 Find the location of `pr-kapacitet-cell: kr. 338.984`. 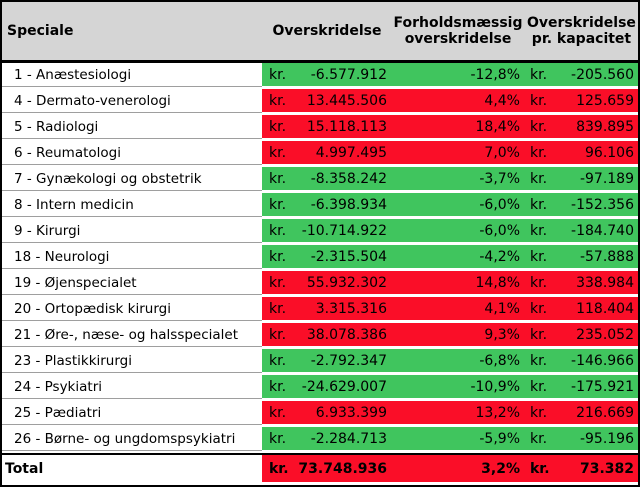

pr-kapacitet-cell: kr. 338.984 is located at coordinates (581, 282).